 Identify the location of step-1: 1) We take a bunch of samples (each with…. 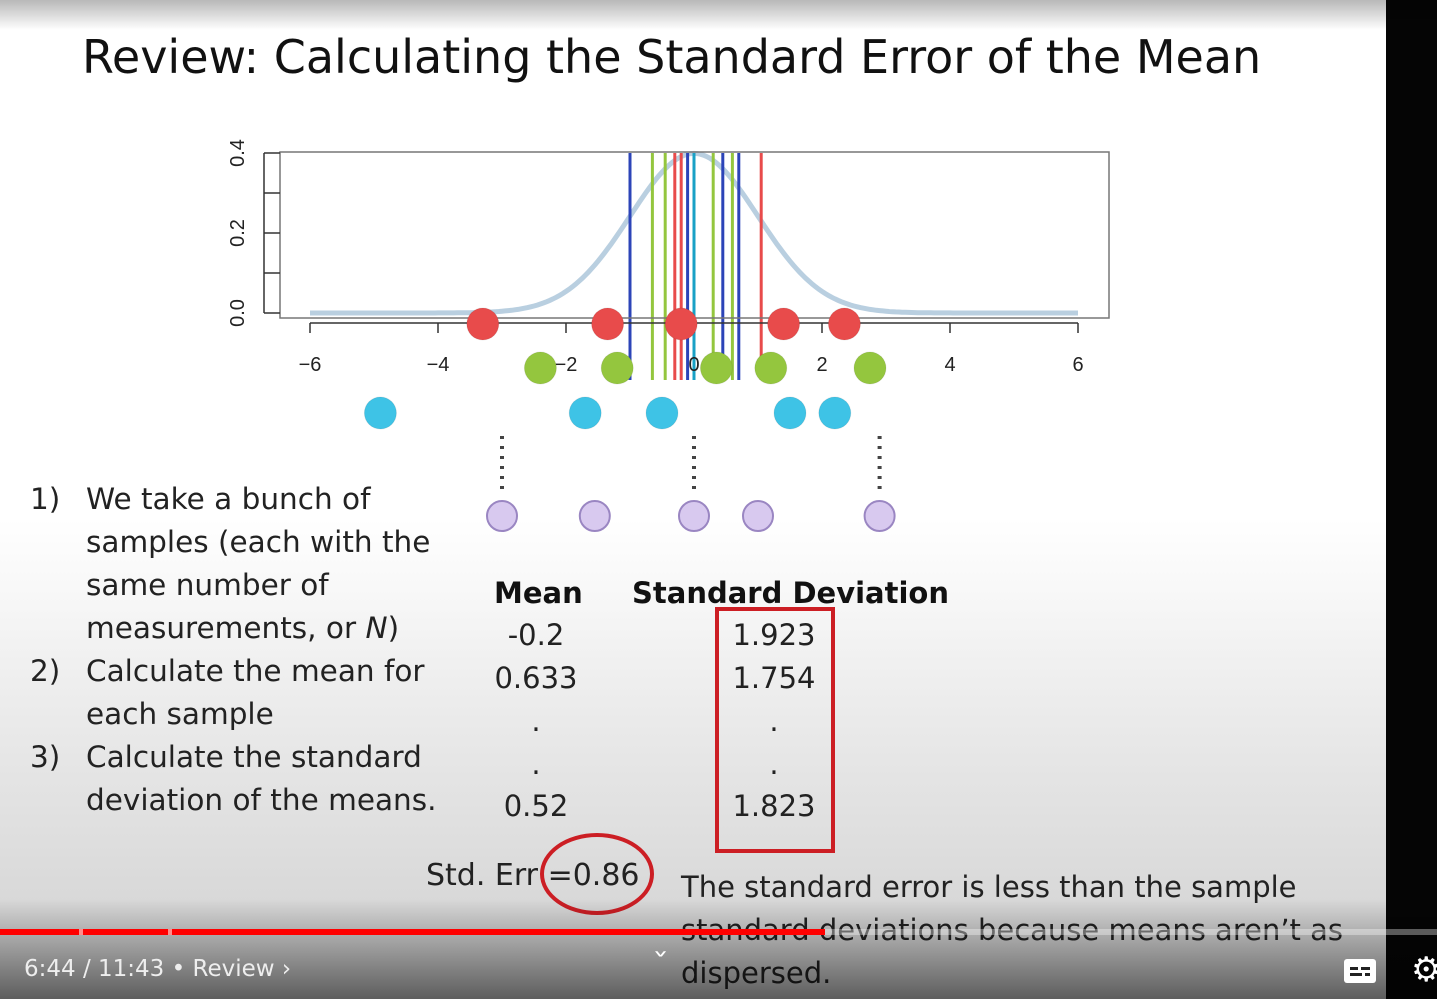
(235, 564).